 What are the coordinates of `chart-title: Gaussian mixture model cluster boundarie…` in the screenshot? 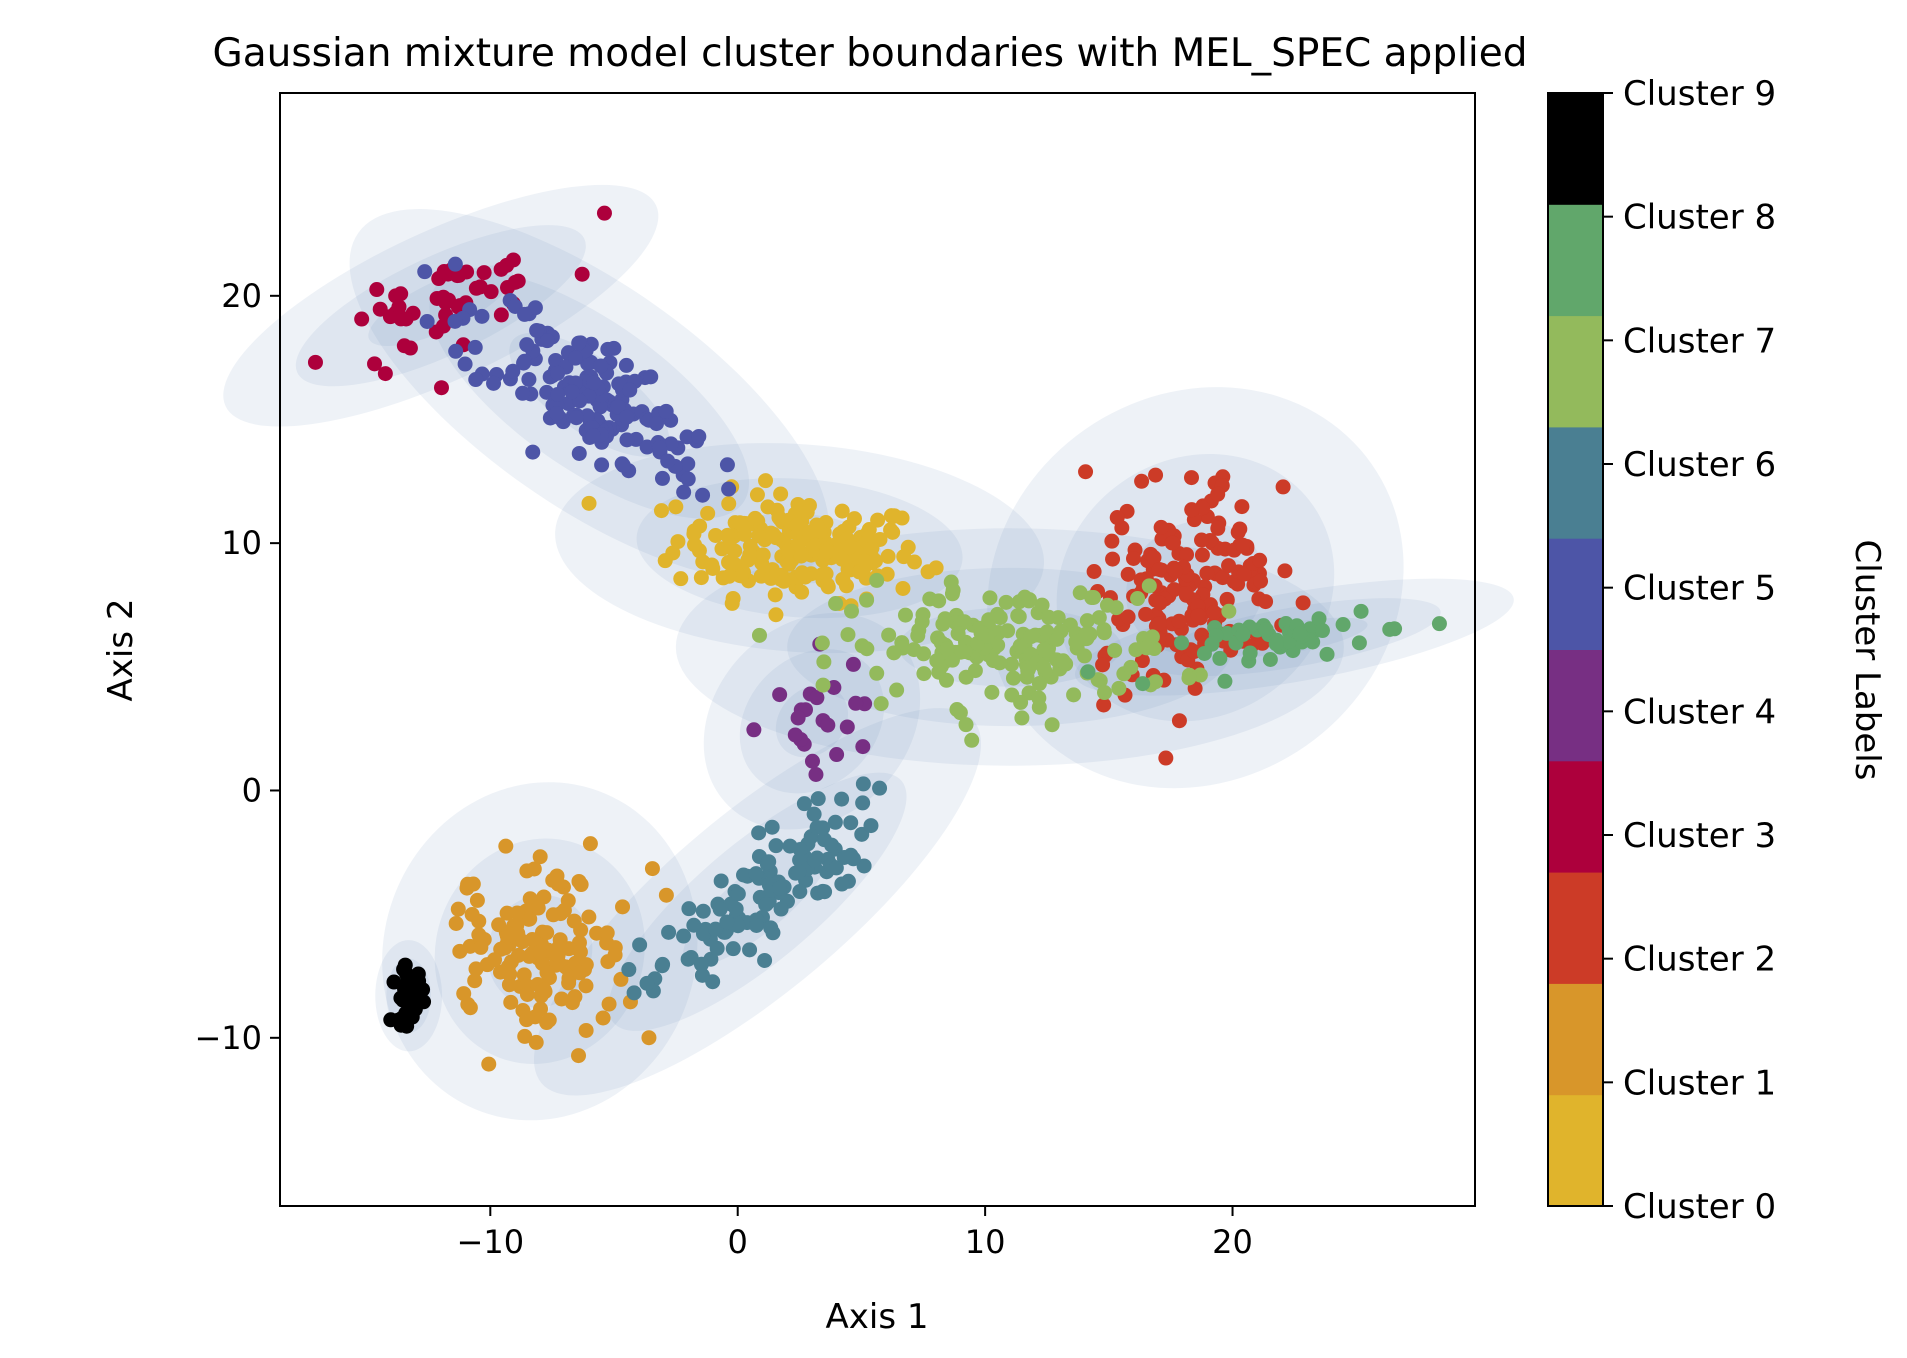 It's located at (870, 53).